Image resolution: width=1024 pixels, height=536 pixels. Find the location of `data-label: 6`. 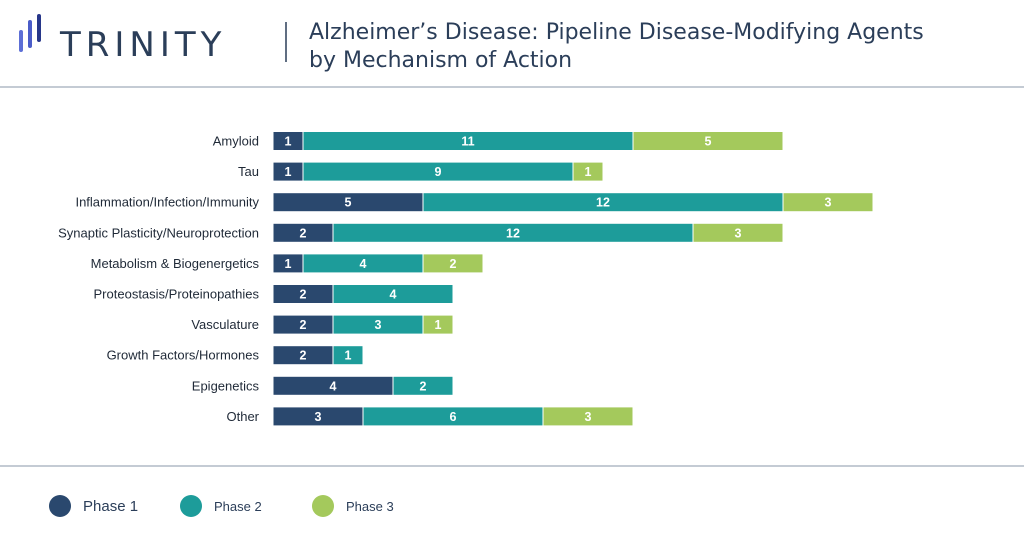

data-label: 6 is located at coordinates (453, 417).